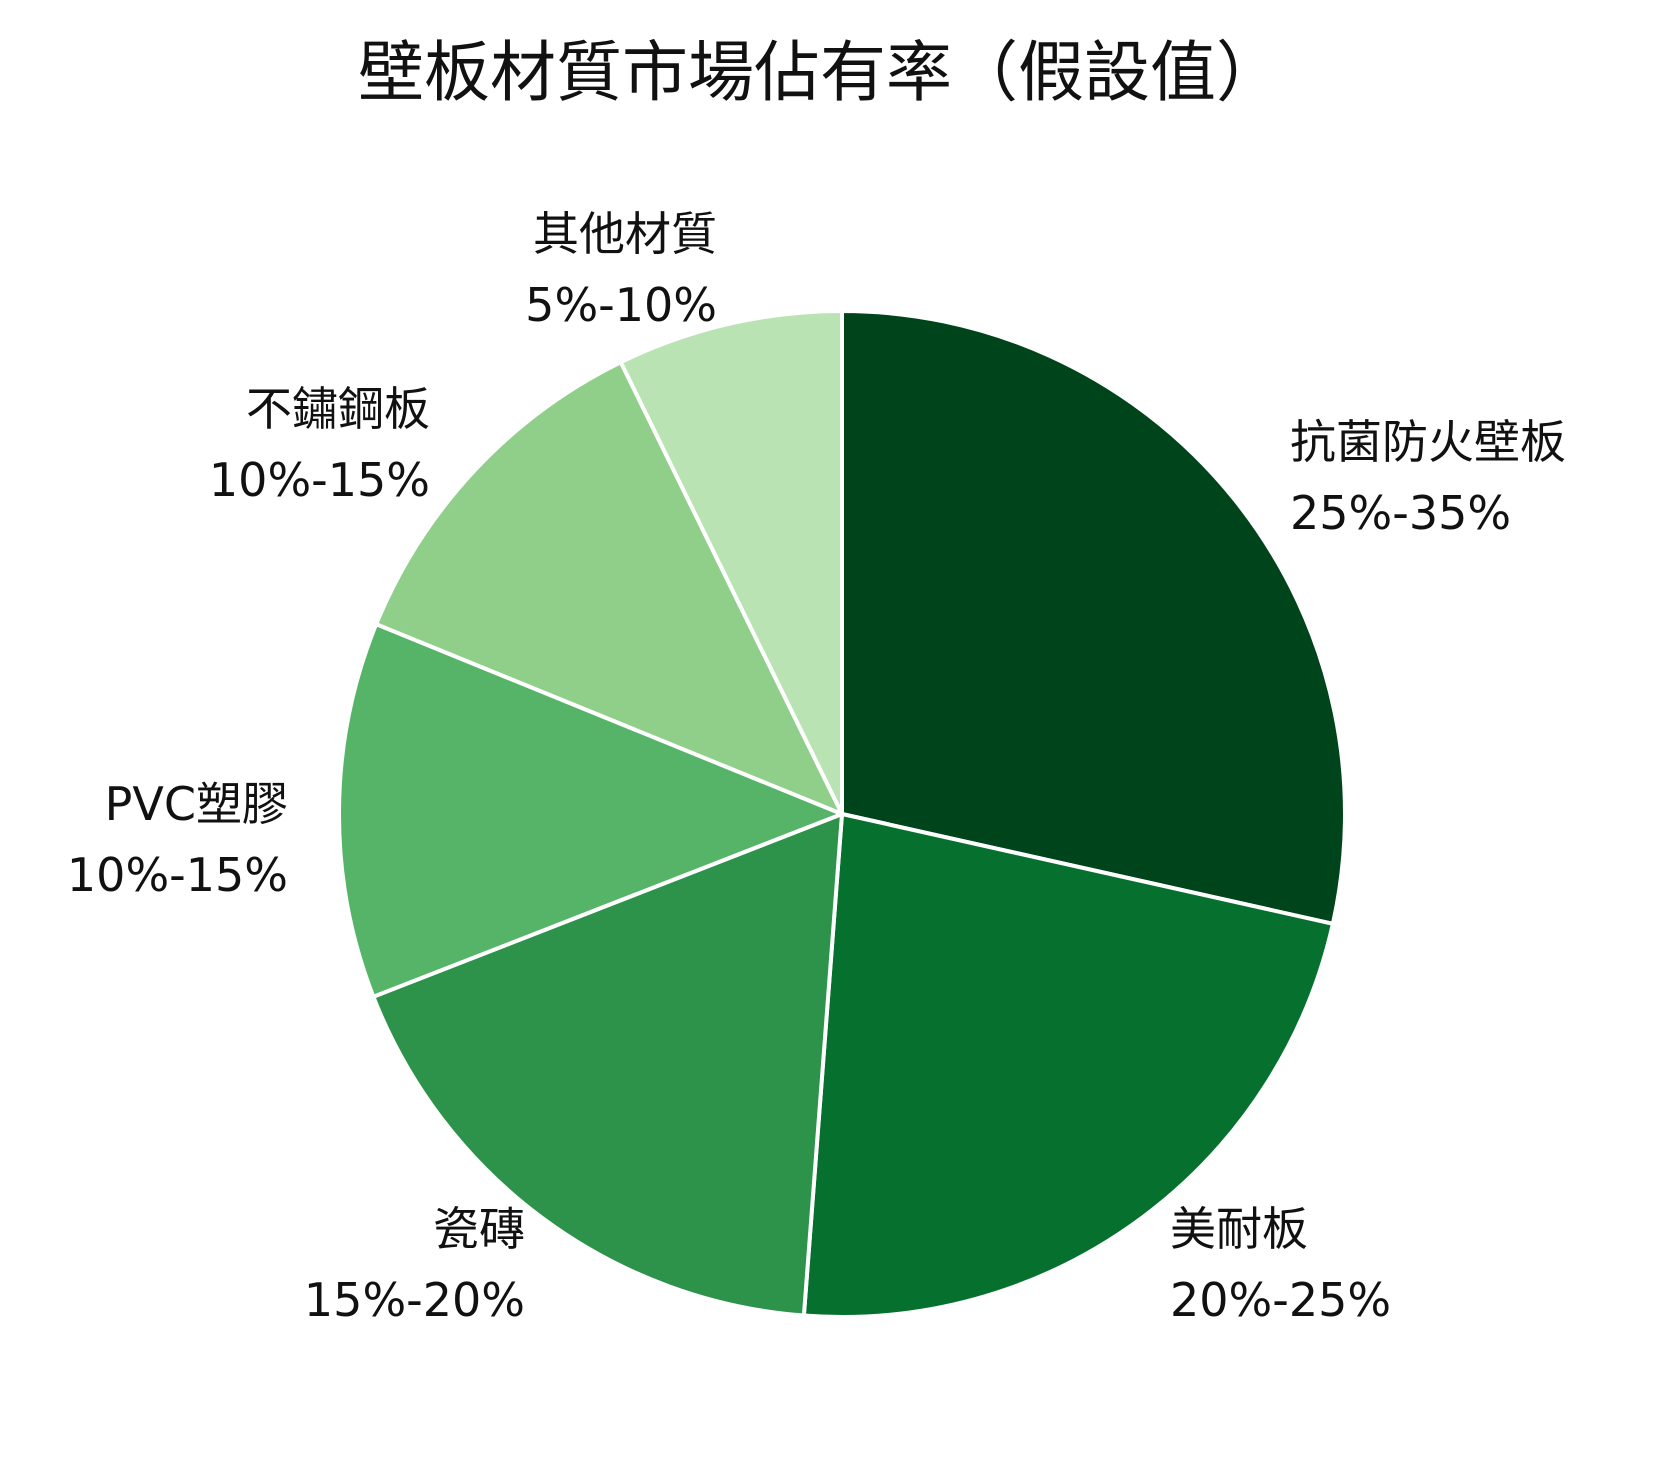 Image resolution: width=1660 pixels, height=1473 pixels. What do you see at coordinates (1400, 513) in the screenshot?
I see `slice-label-range-1: 25%-35%` at bounding box center [1400, 513].